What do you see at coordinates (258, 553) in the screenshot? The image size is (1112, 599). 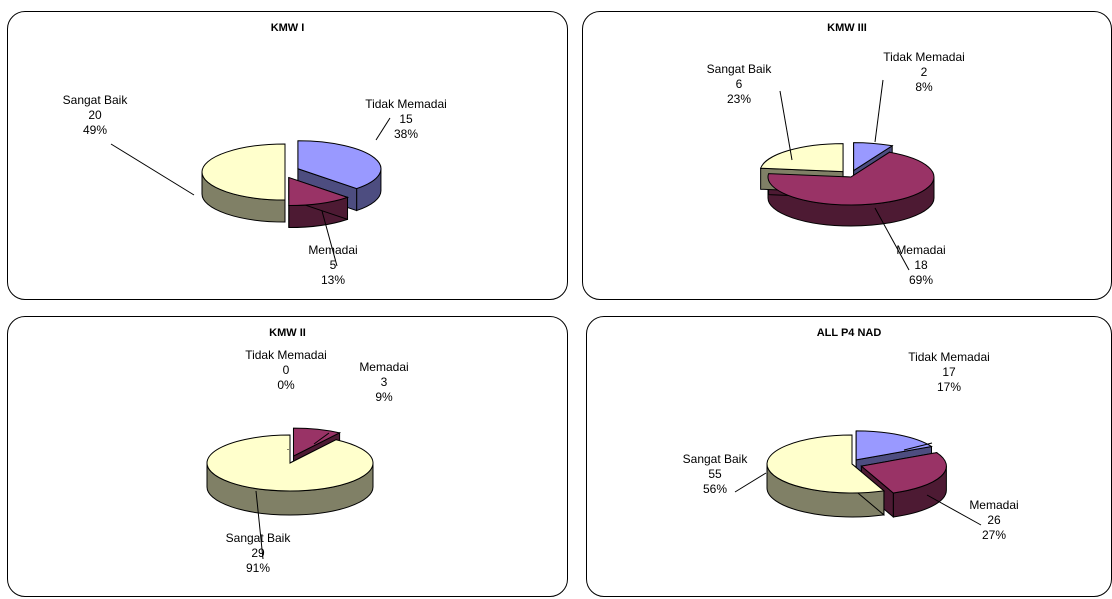 I see `data-label-value-sangat-baik: 29` at bounding box center [258, 553].